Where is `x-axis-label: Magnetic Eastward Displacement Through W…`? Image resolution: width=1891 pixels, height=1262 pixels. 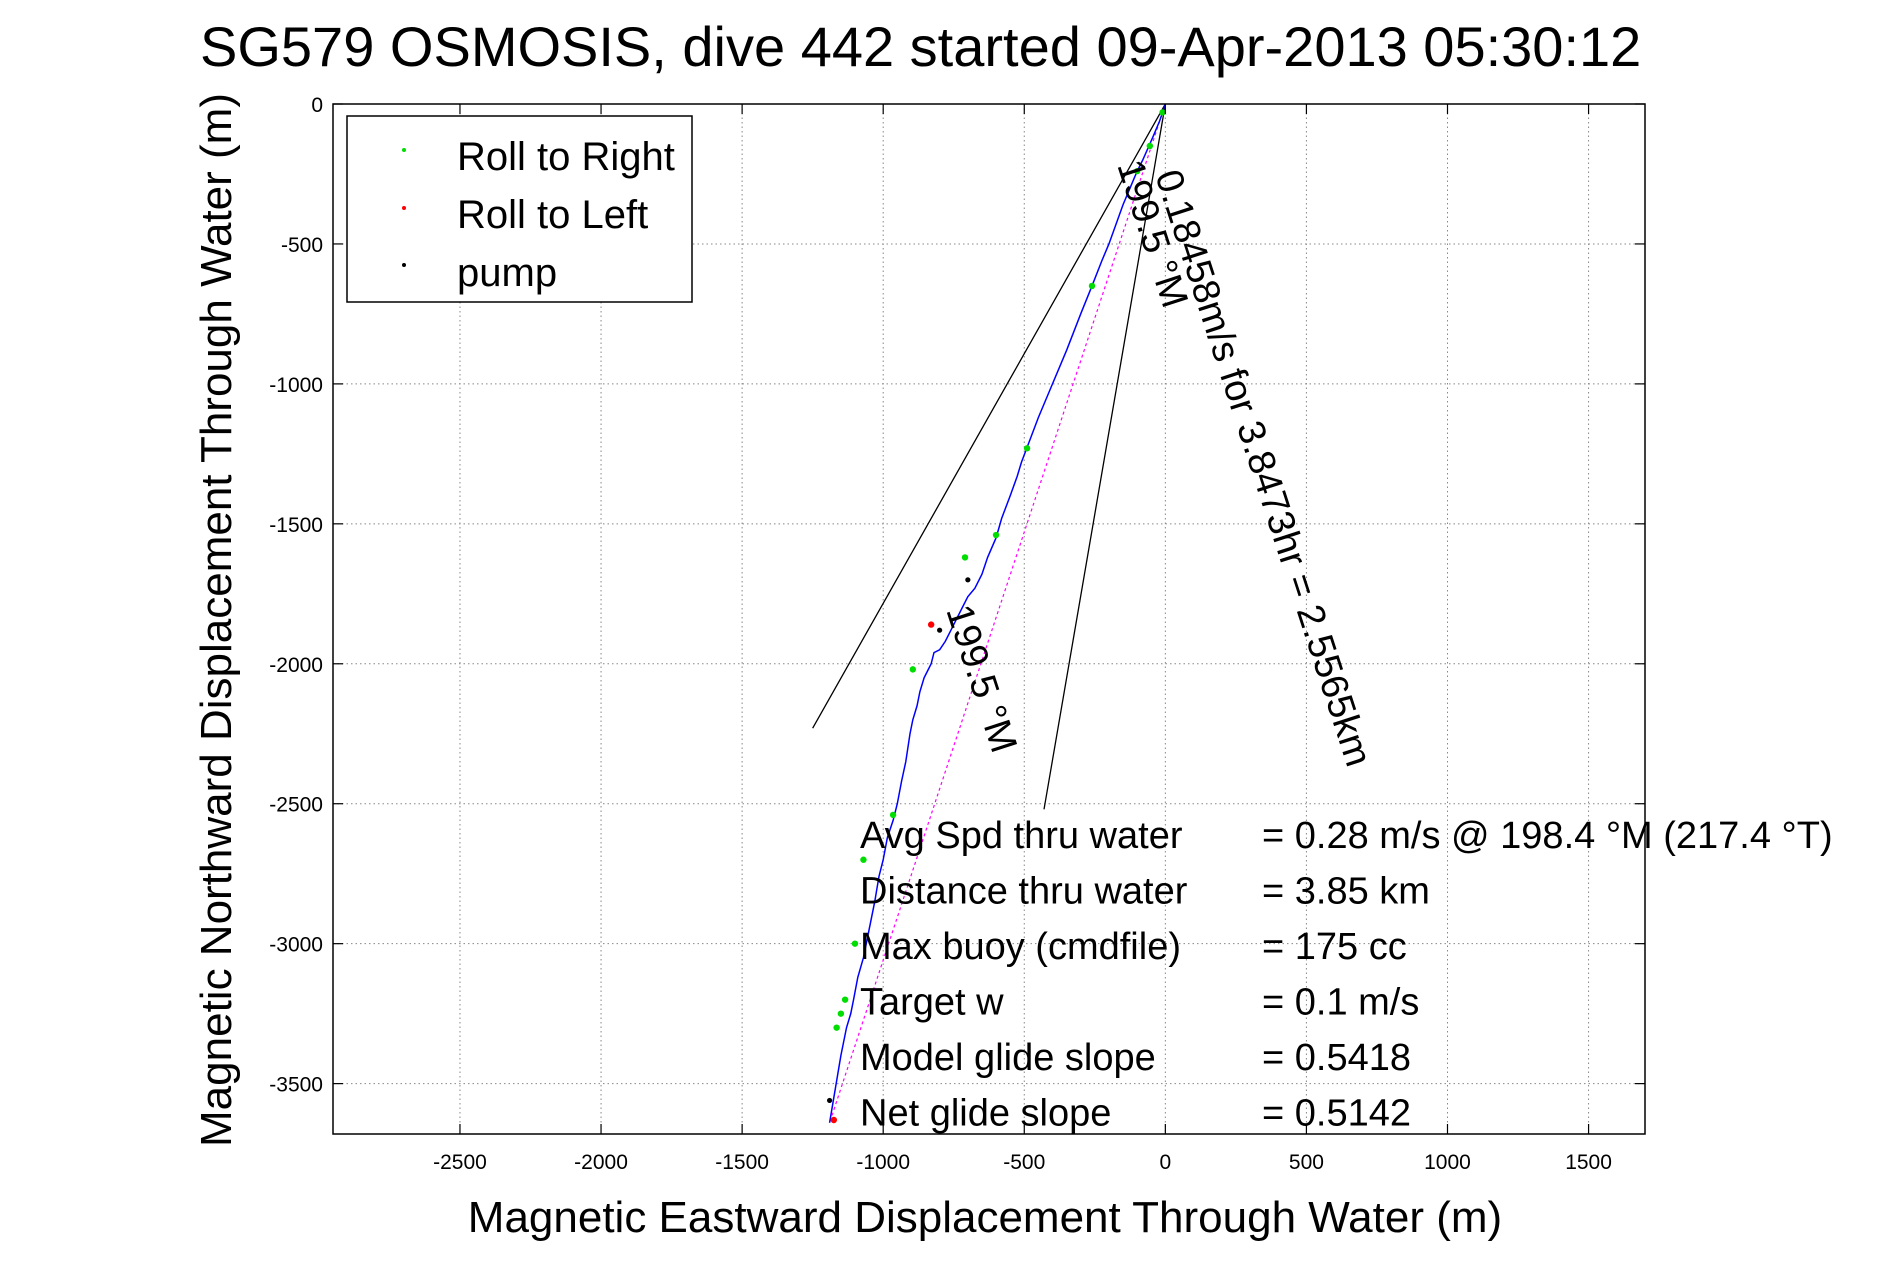 x-axis-label: Magnetic Eastward Displacement Through W… is located at coordinates (985, 1217).